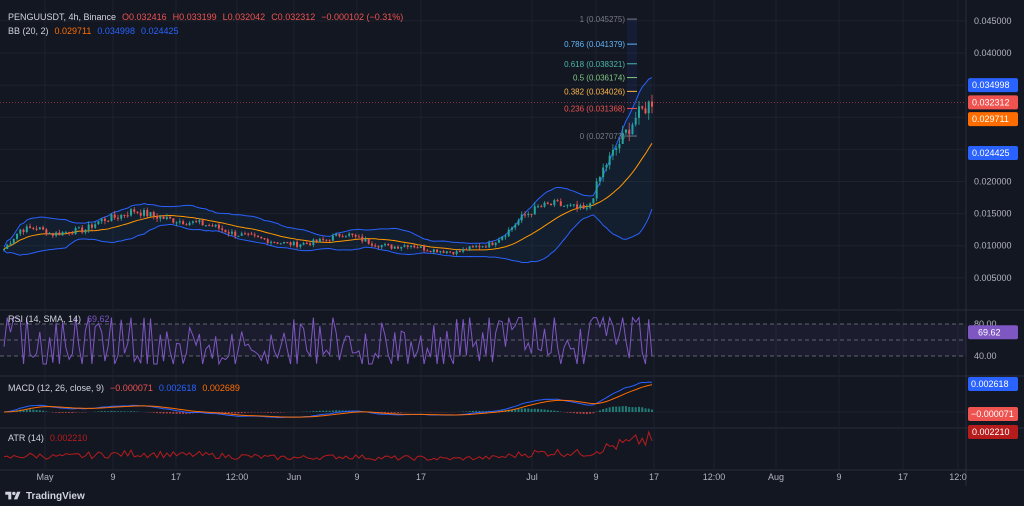 The height and width of the screenshot is (506, 1024). Describe the element at coordinates (328, 446) in the screenshot. I see `atr-line` at that location.